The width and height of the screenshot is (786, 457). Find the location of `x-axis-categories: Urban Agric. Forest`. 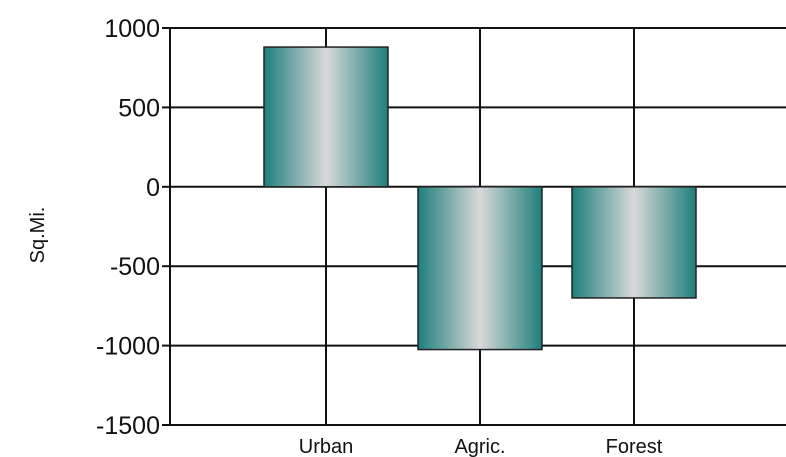

x-axis-categories: Urban Agric. Forest is located at coordinates (481, 446).